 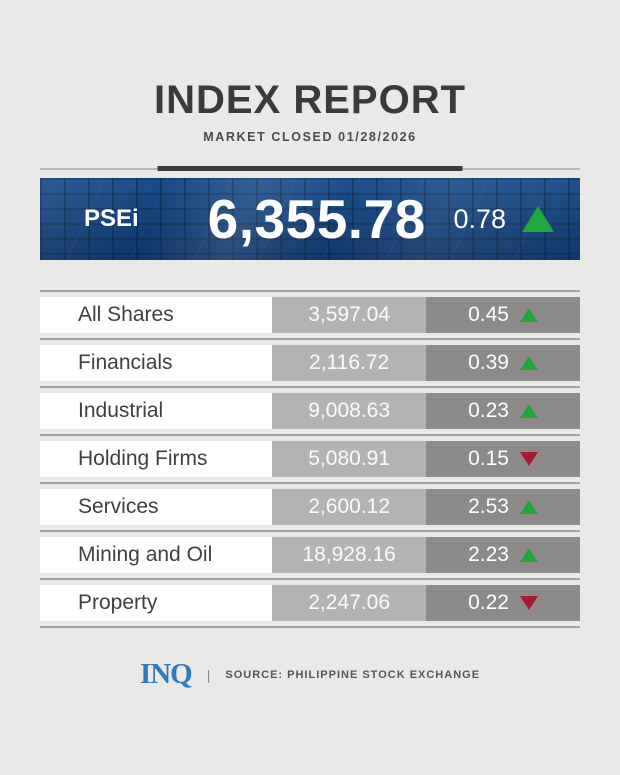 What do you see at coordinates (479, 218) in the screenshot?
I see `psei-change: 0.78` at bounding box center [479, 218].